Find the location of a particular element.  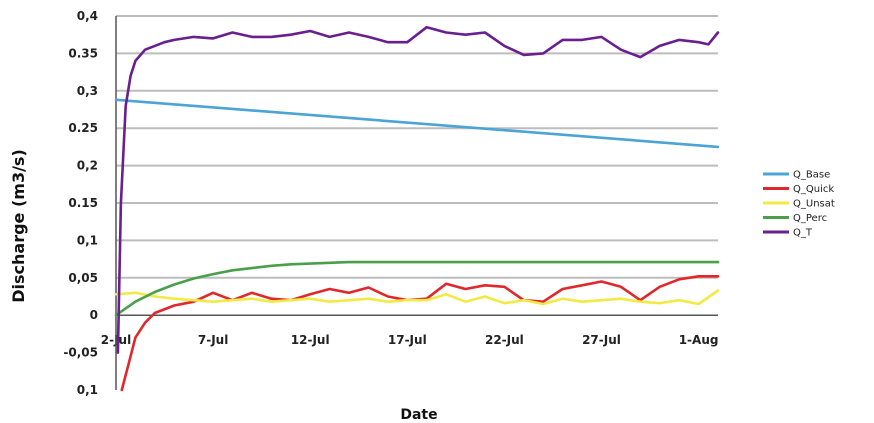

y-tick-labels: 0,4 0.35 0,3 0.25 0,2 0.15 0,1 0,05 0 -0,05 0,1 is located at coordinates (80, 203).